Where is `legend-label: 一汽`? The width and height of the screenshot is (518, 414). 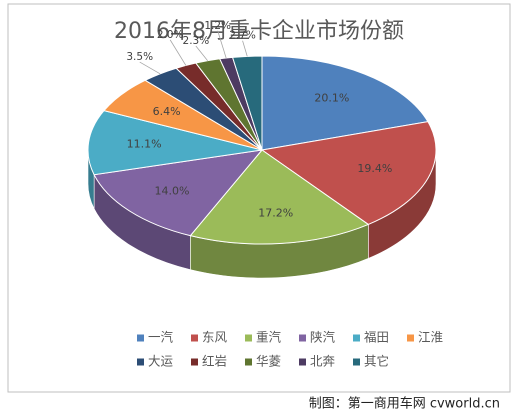 legend-label: 一汽 is located at coordinates (161, 337).